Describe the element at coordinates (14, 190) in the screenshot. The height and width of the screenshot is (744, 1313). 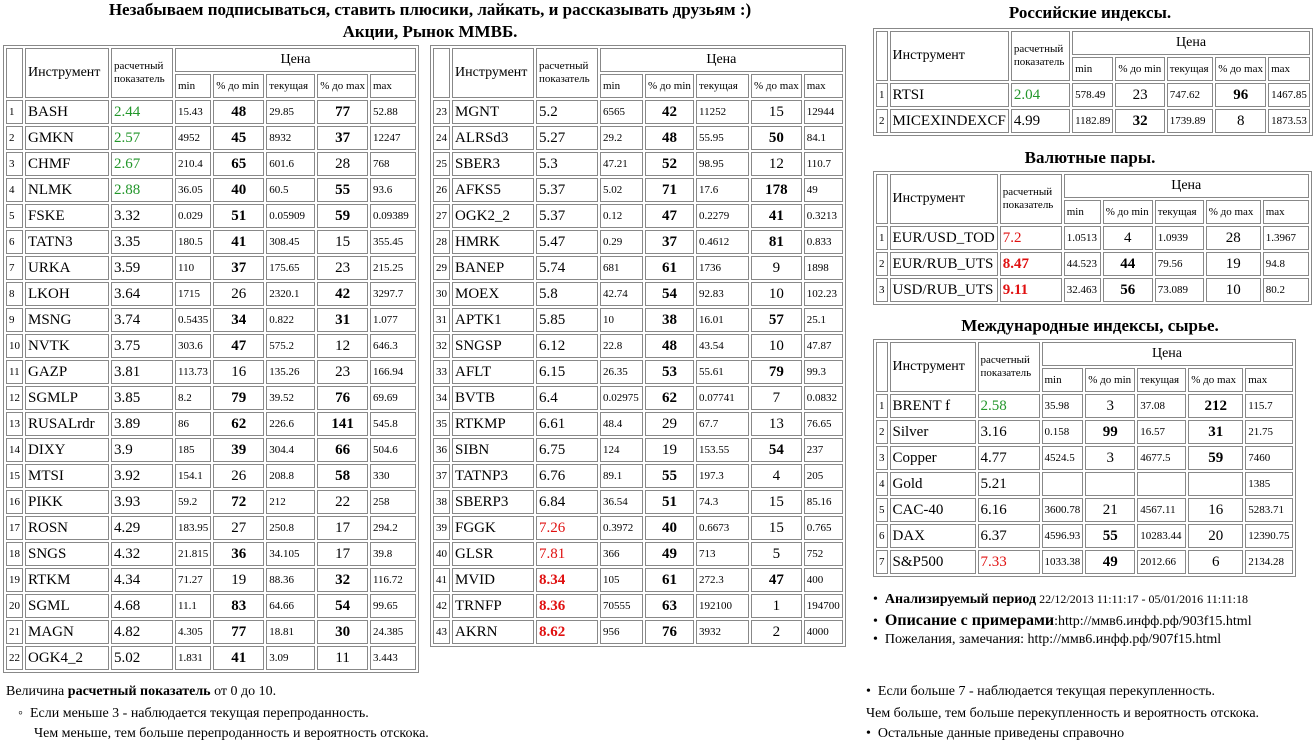
I see `cell: 4` at that location.